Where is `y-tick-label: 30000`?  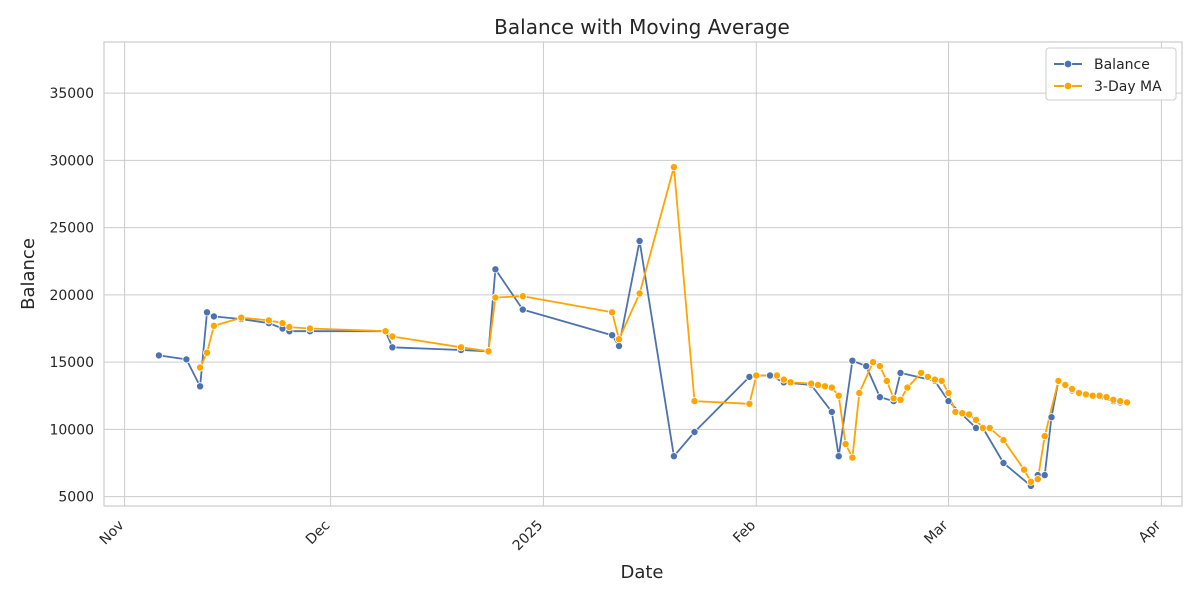
y-tick-label: 30000 is located at coordinates (71, 161).